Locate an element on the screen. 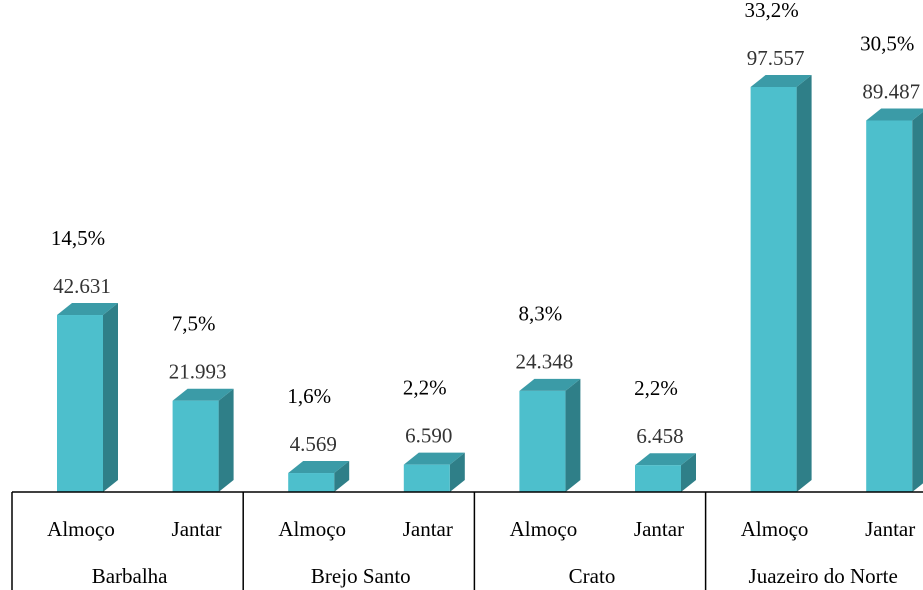 This screenshot has height=590, width=923. value-label: 97.557 is located at coordinates (776, 58).